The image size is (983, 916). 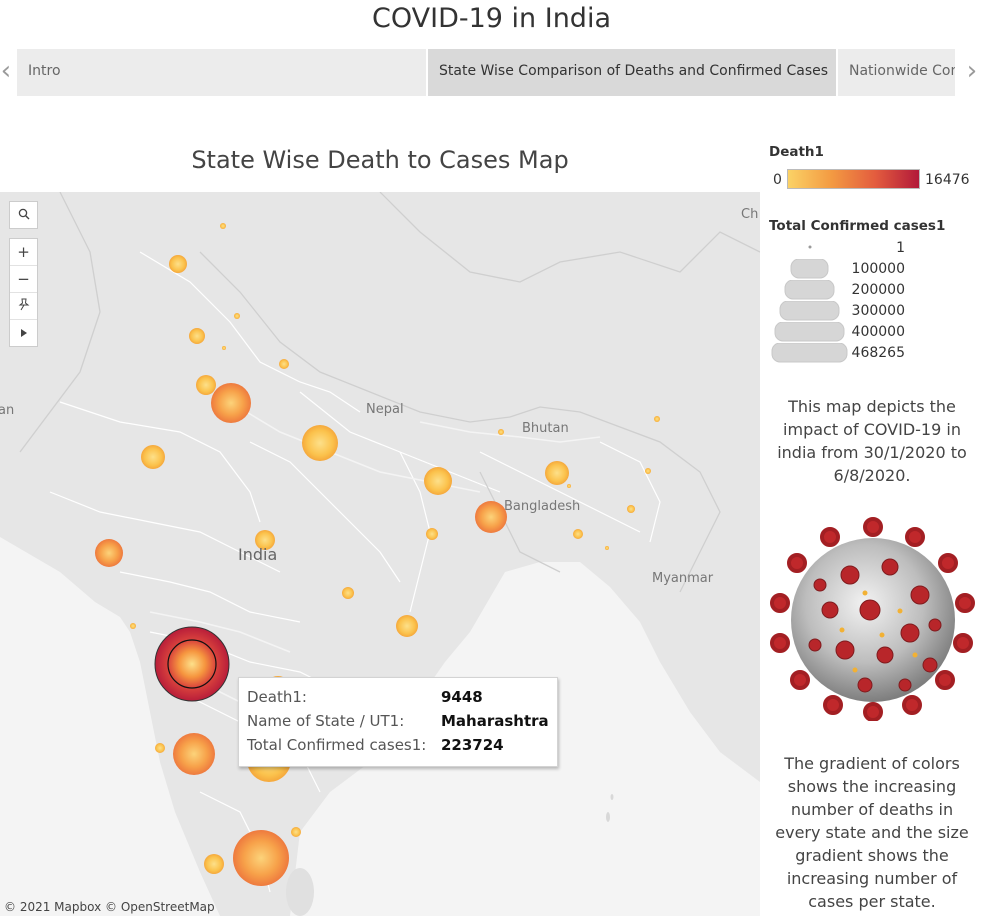 I want to click on story-tab-nationwide: Nationwide Con, so click(x=896, y=72).